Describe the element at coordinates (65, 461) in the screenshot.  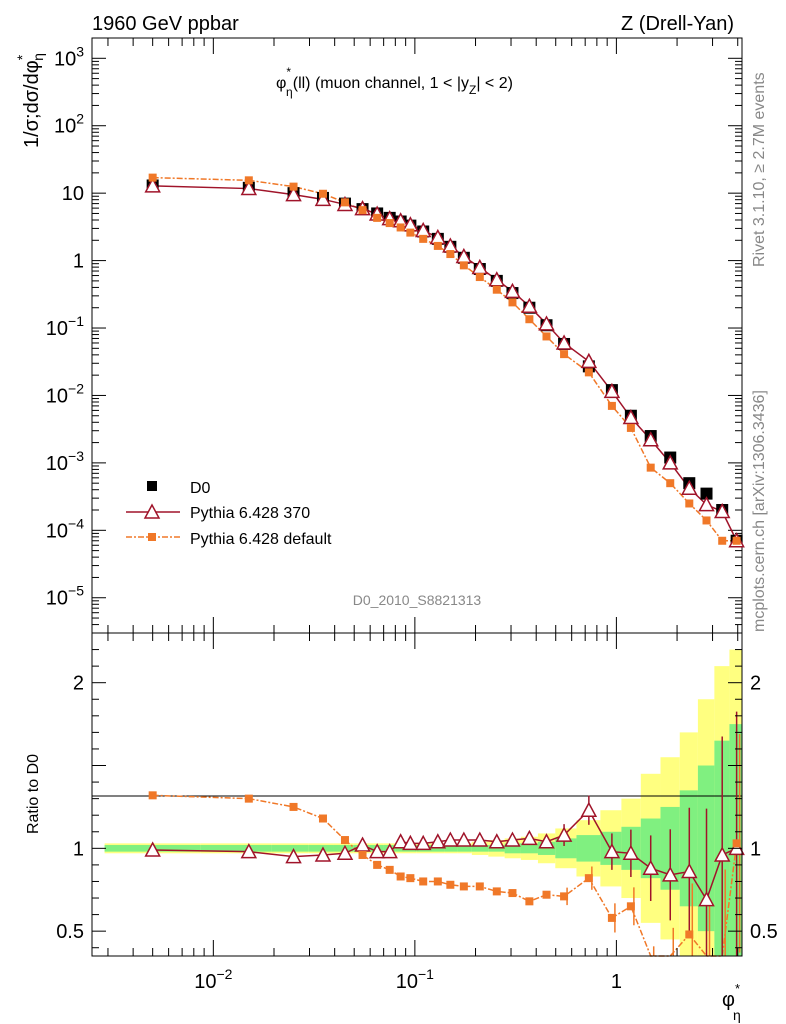
I see `main-ytick-label: 10⁻³` at that location.